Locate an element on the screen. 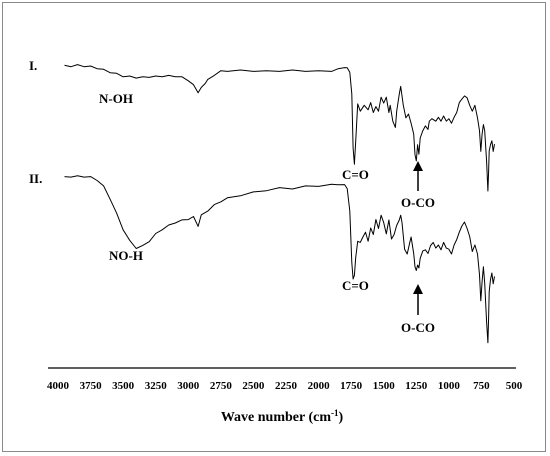 This screenshot has height=456, width=550. series-label-ii: II. is located at coordinates (35, 178).